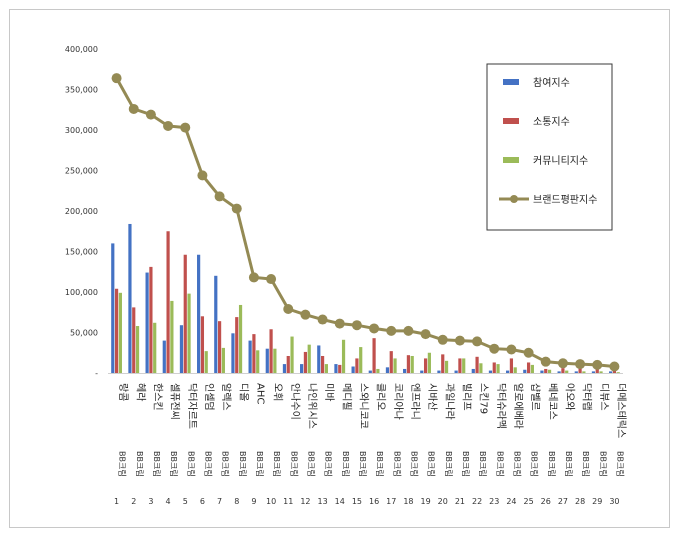 This screenshot has width=680, height=539. I want to click on rank-number: 25, so click(528, 501).